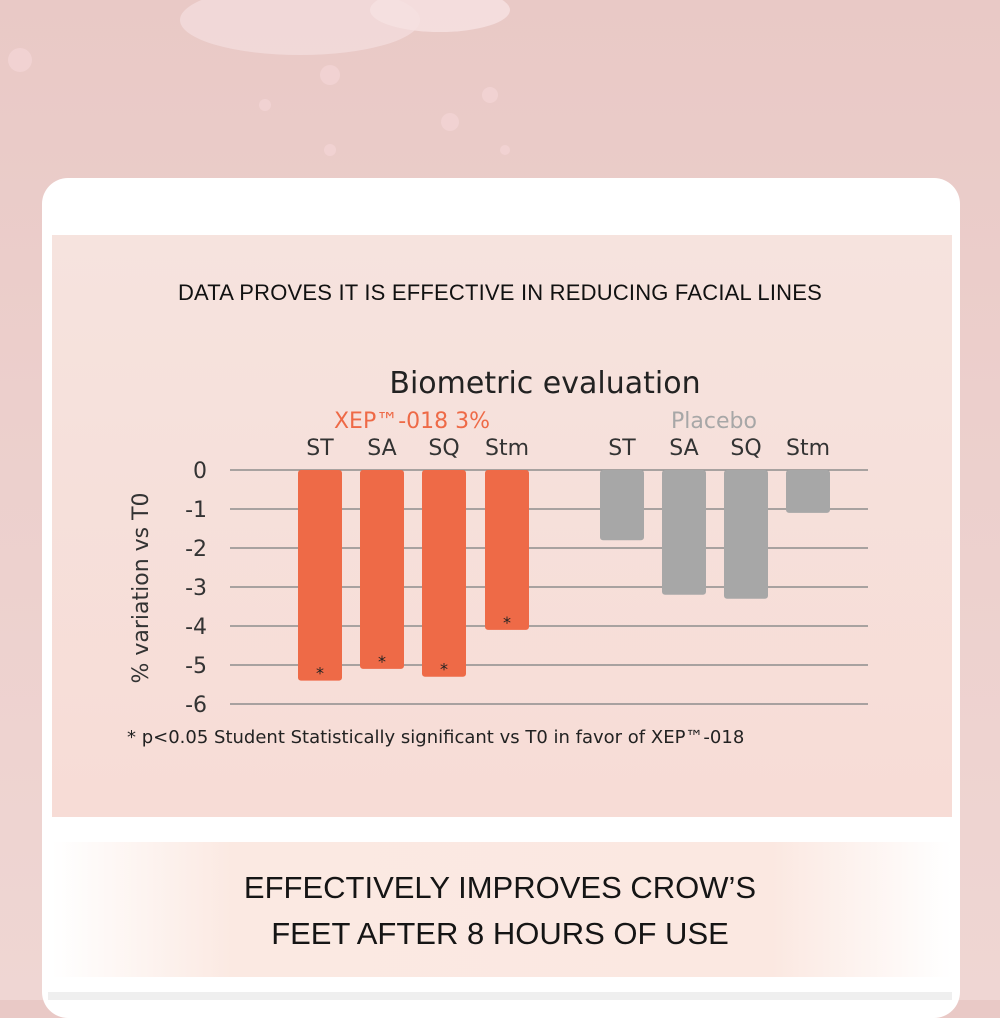 Image resolution: width=1000 pixels, height=1018 pixels. I want to click on legend-group-label: XEP™-018 3%, so click(412, 421).